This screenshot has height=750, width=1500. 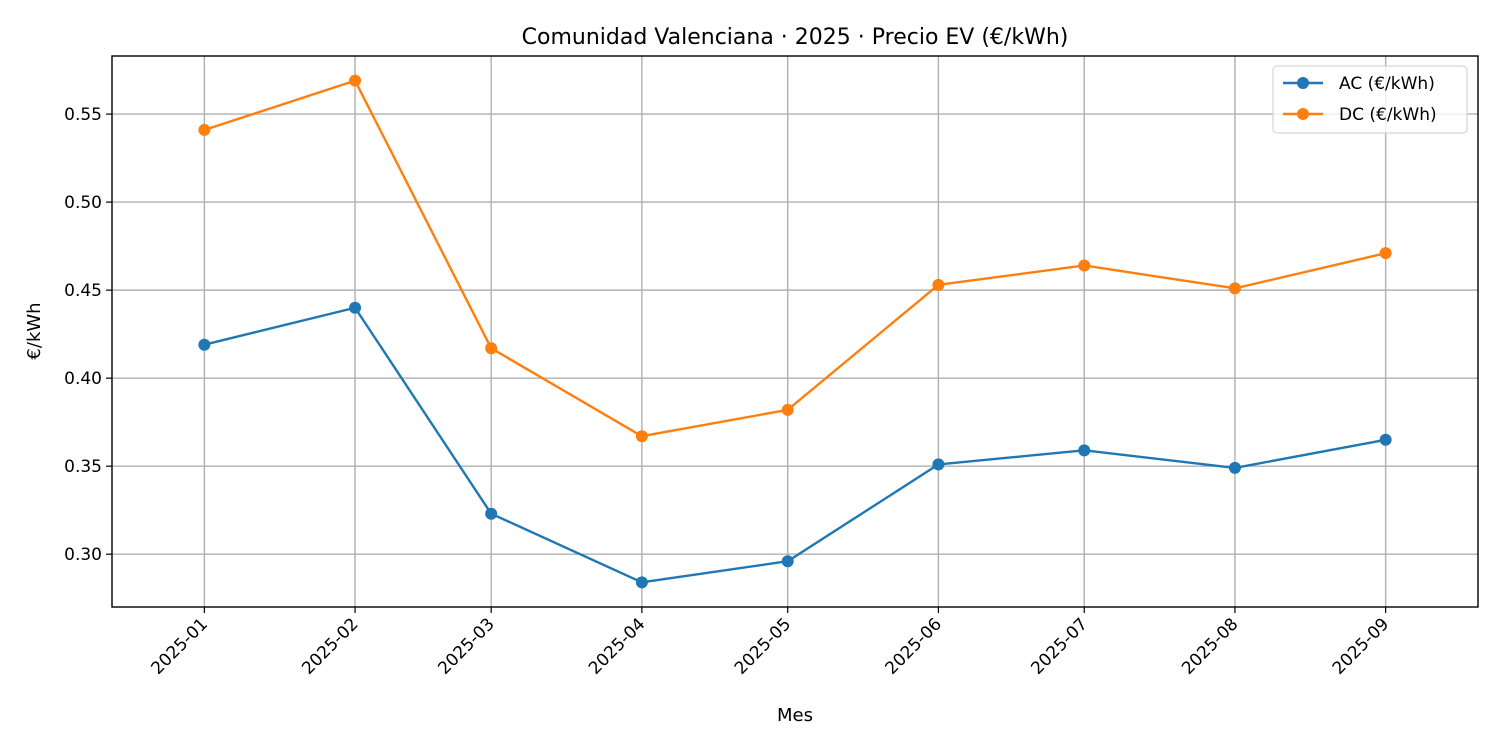 I want to click on y-tick-label: 0.55, so click(x=83, y=115).